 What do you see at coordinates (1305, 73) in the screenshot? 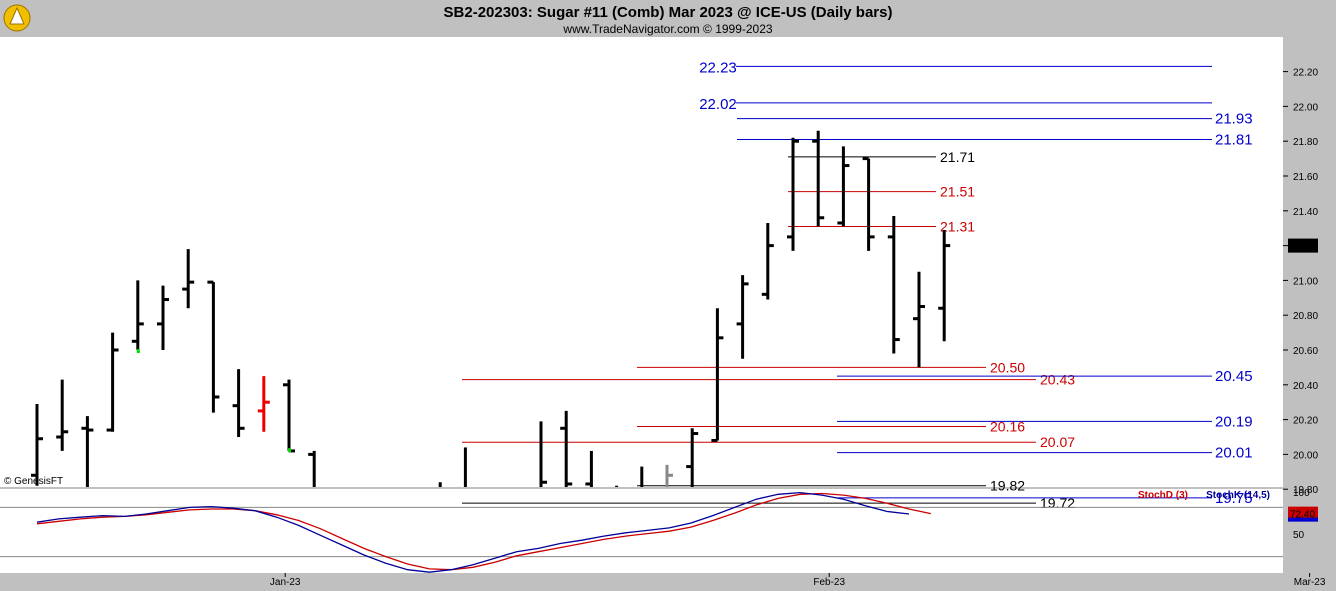
I see `price-tick-label: 22.20` at bounding box center [1305, 73].